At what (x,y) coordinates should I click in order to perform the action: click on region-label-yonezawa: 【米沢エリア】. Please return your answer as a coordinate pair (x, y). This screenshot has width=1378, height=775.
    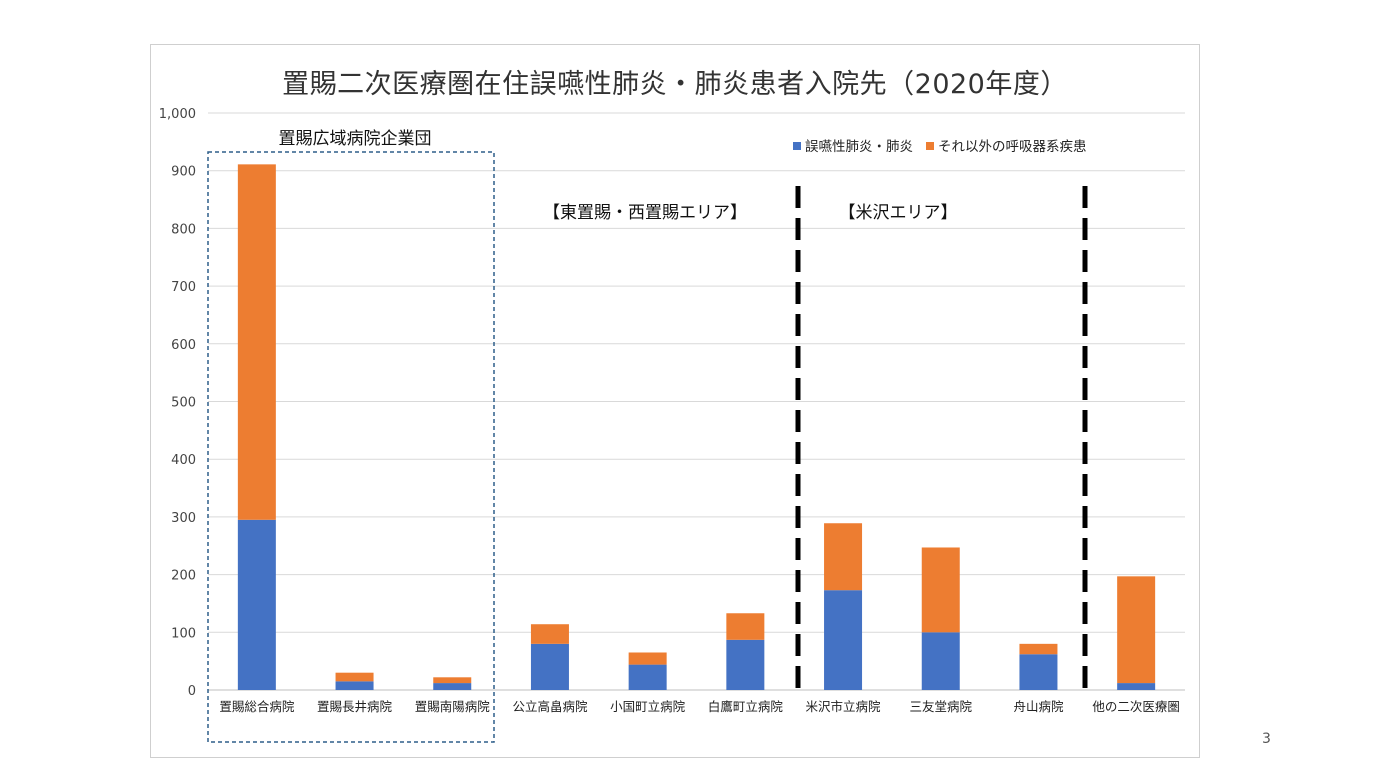
    Looking at the image, I should click on (898, 213).